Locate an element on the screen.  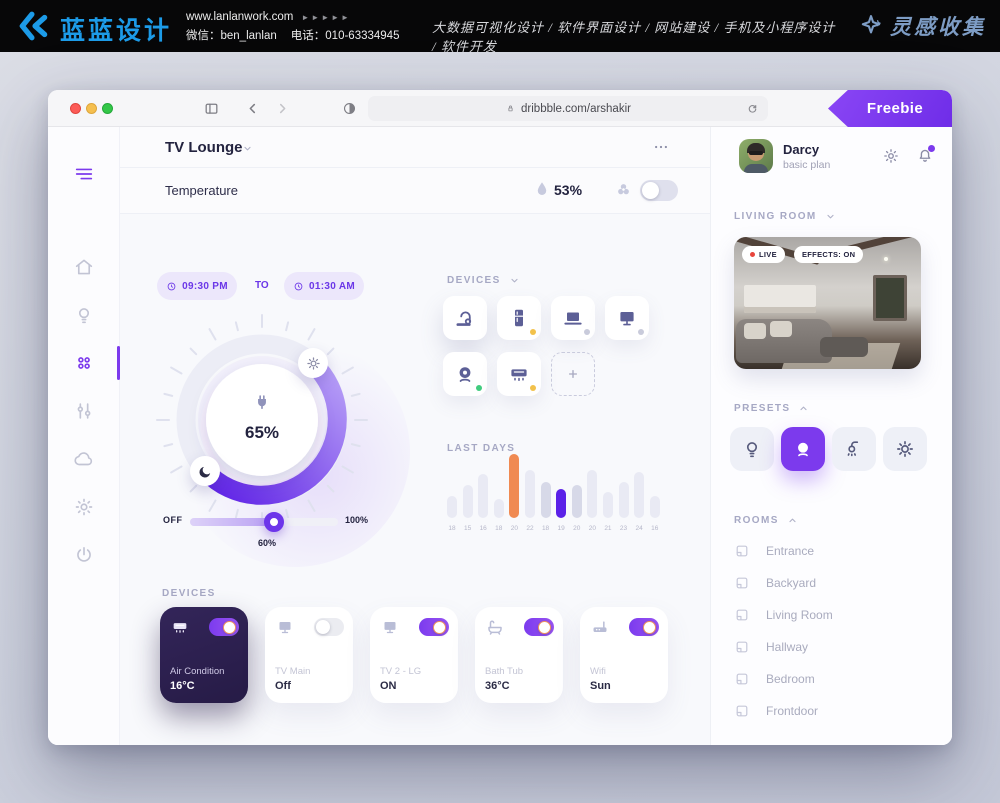
slider-knob is located at coordinates (274, 522).